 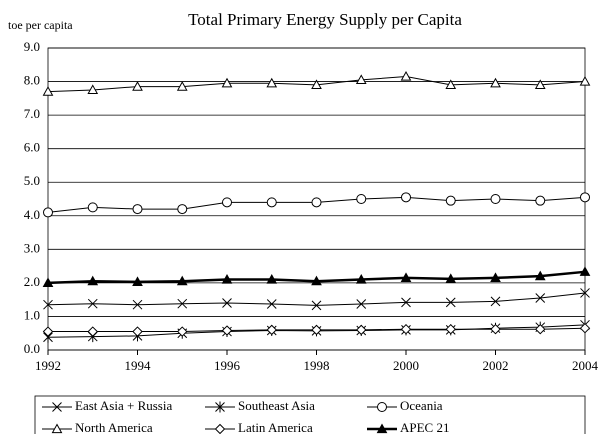 I want to click on y-tick-label: 8.0, so click(x=32, y=80).